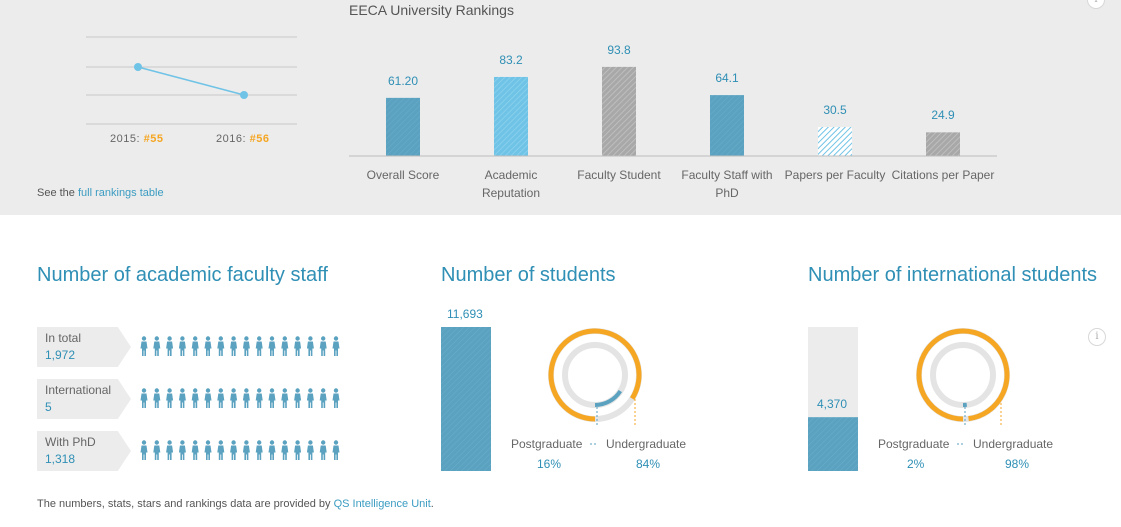 This screenshot has width=1121, height=527. I want to click on rankings-bar-chart, so click(673, 111).